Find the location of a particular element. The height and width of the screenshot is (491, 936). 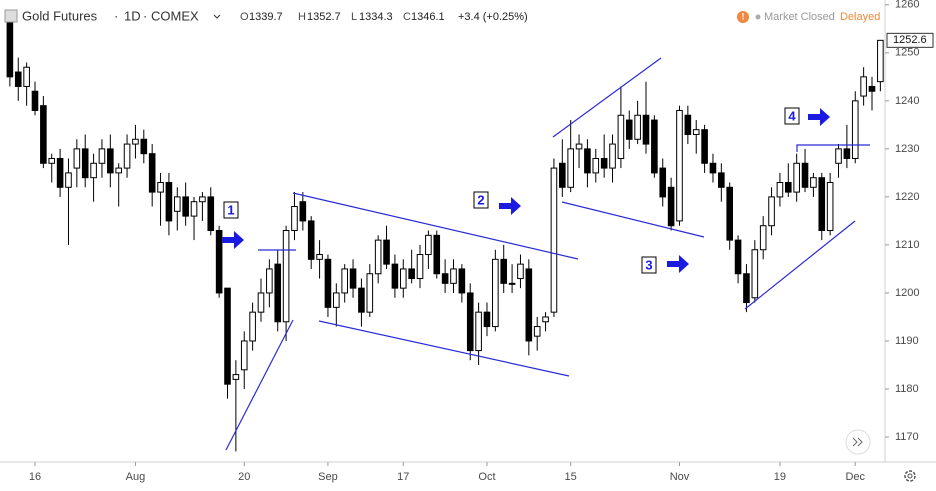

last-price-label: 1252.6 is located at coordinates (910, 40).